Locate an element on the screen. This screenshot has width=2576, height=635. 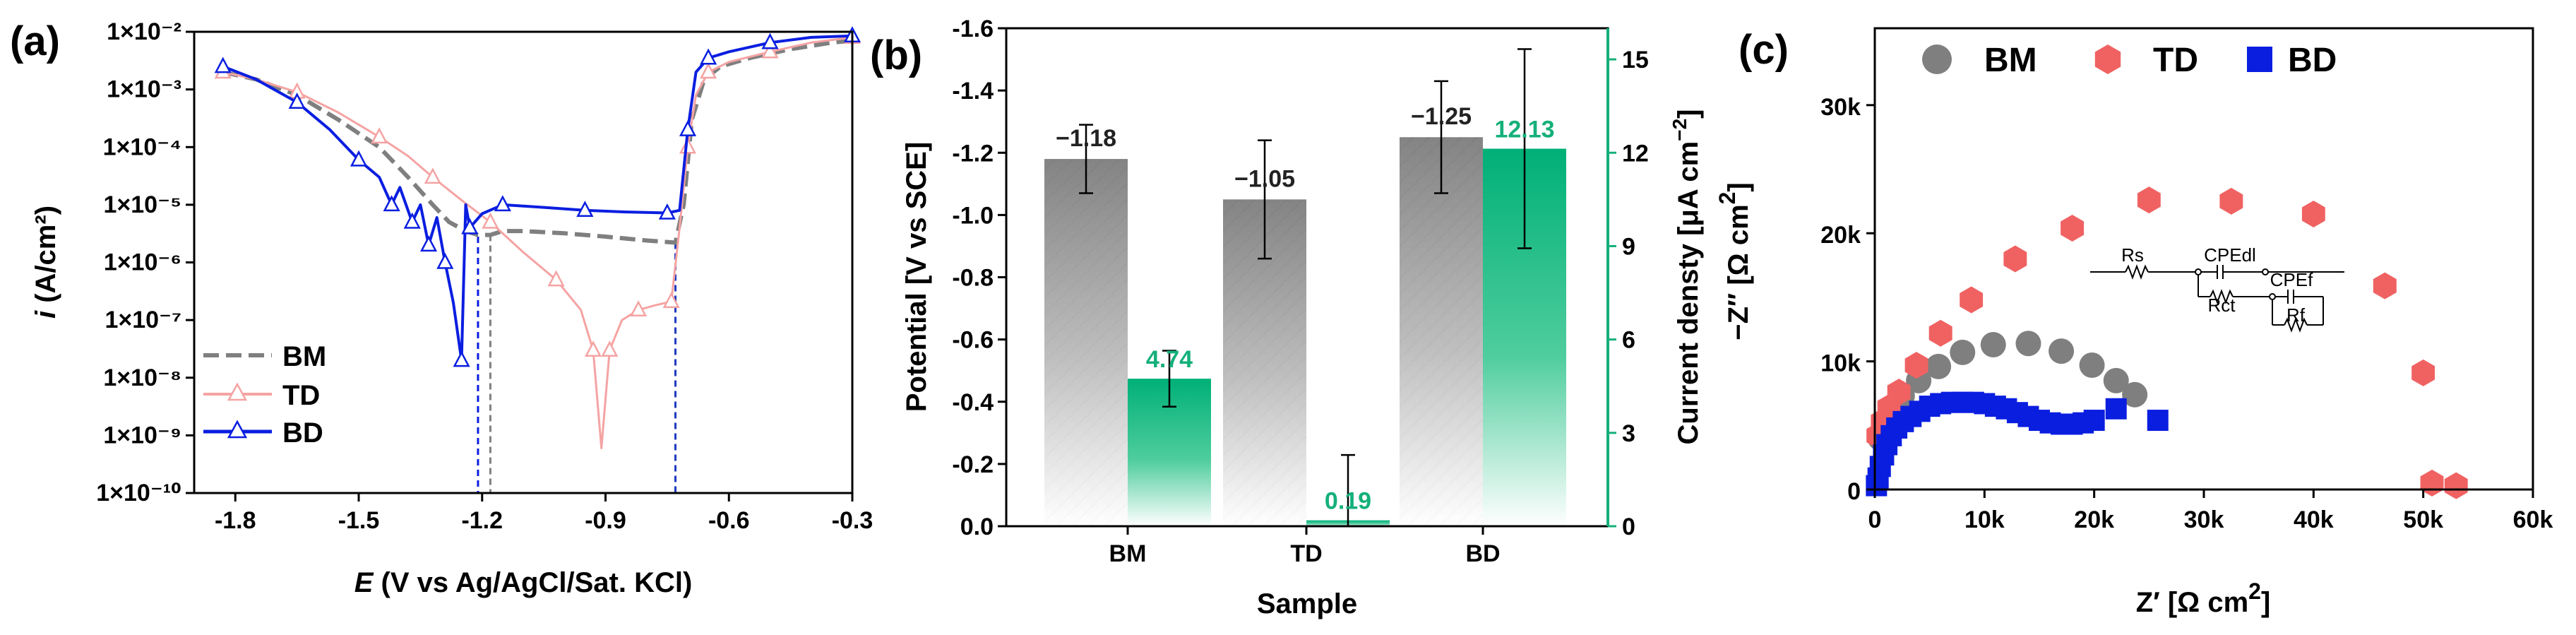
circuit-label-rf: Rf is located at coordinates (2296, 315).